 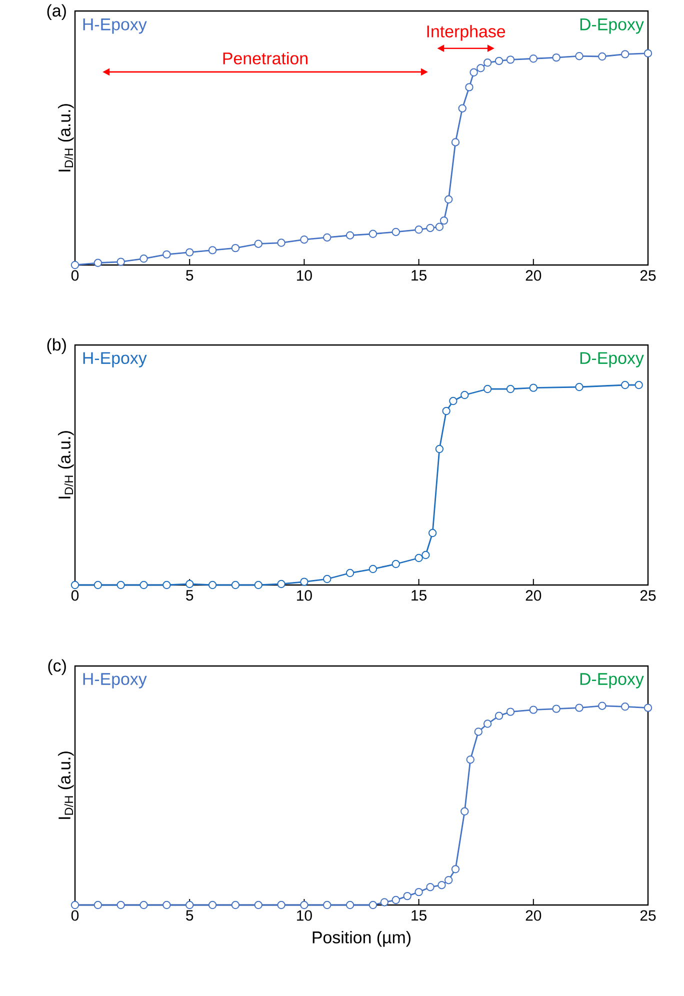 I want to click on x-axis-title: Position (µm), so click(x=361, y=938).